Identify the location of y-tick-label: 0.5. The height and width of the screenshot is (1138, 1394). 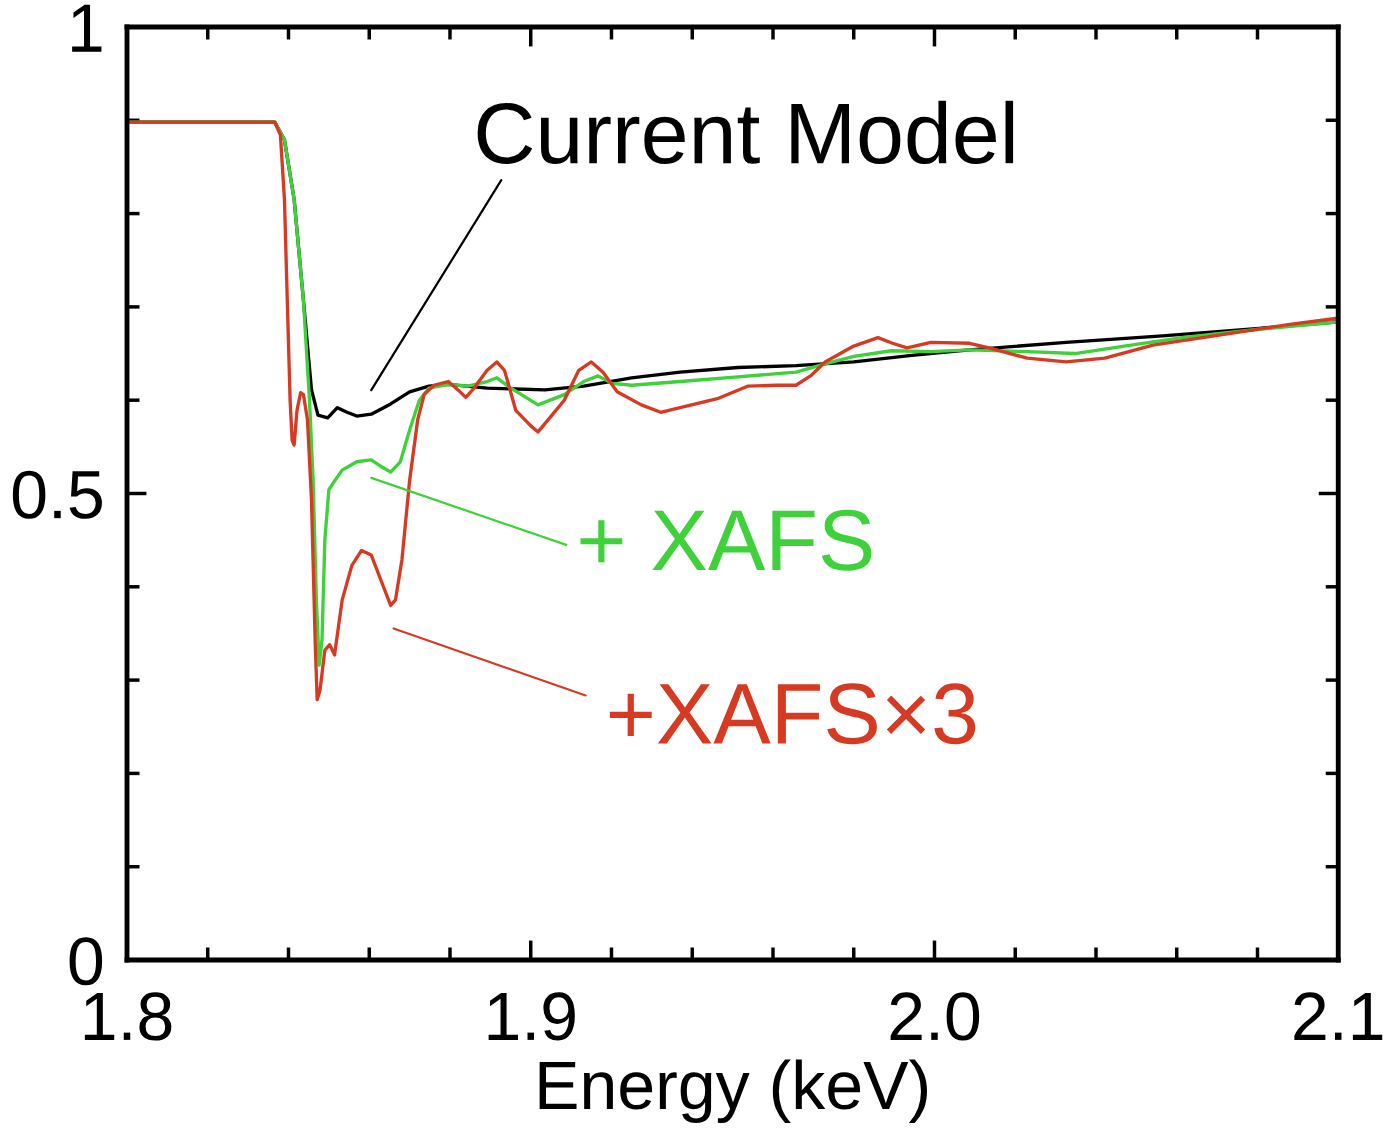
(57, 494).